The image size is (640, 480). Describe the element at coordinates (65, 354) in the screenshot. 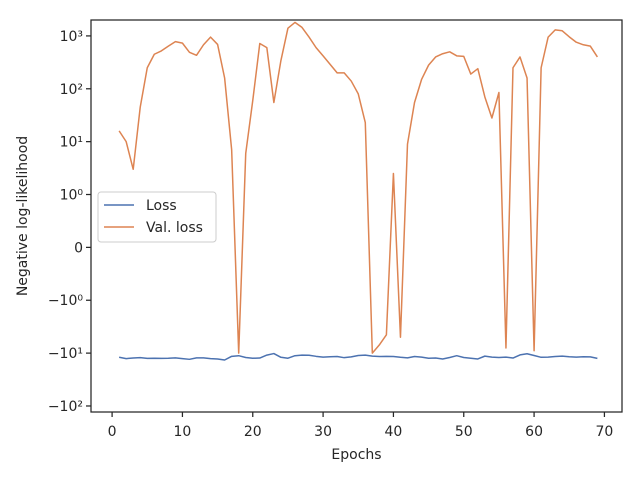

I see `y-tick-label: −10¹` at that location.